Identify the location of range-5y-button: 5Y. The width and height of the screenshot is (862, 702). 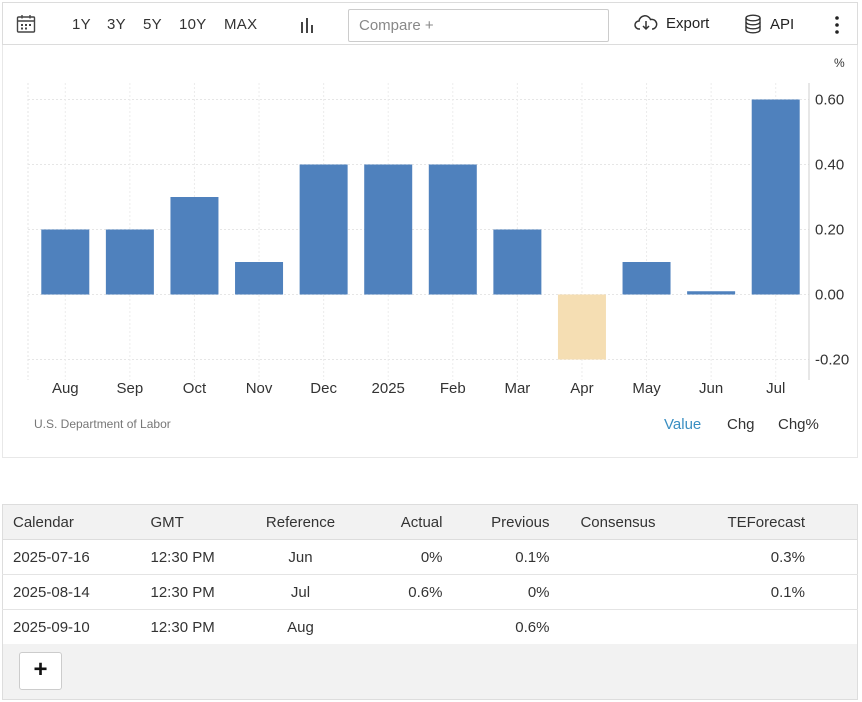
(152, 24).